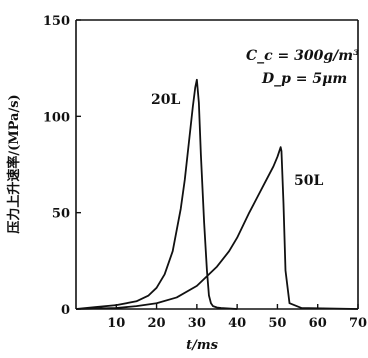  Describe the element at coordinates (157, 323) in the screenshot. I see `x-tick-label: 20` at that location.